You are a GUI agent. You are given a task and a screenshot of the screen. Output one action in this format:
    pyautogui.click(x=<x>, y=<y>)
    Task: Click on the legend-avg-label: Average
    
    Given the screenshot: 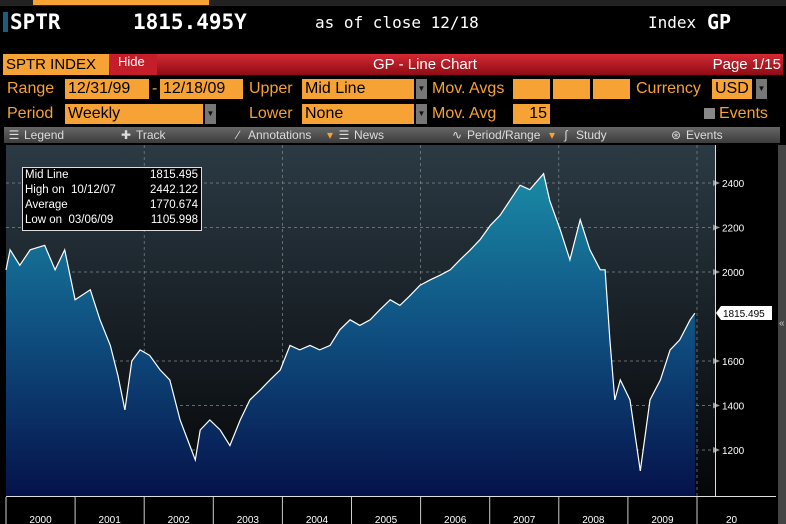 What is the action you would take?
    pyautogui.click(x=46, y=205)
    